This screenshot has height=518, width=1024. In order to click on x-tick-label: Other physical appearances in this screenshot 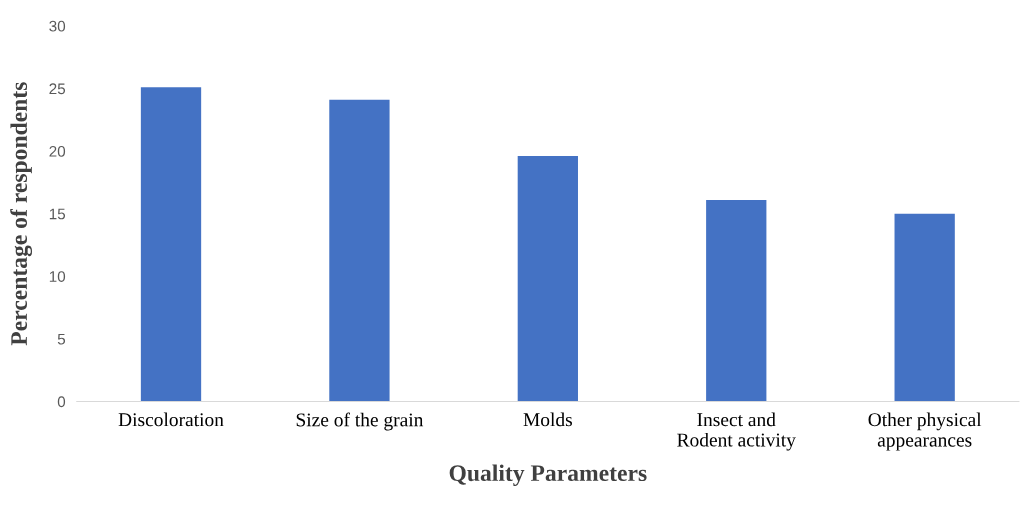, I will do `click(925, 431)`.